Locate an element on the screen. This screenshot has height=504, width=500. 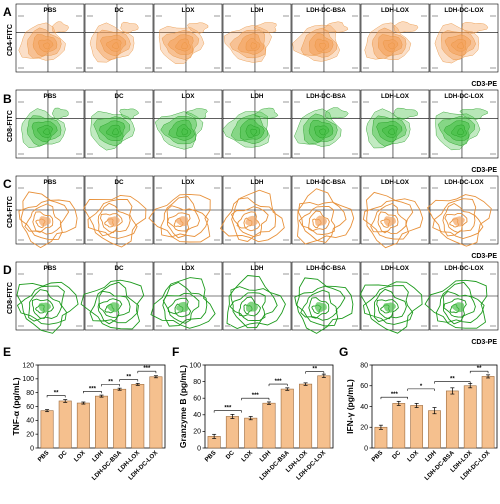
plot-title: LDH is located at coordinates (257, 182).